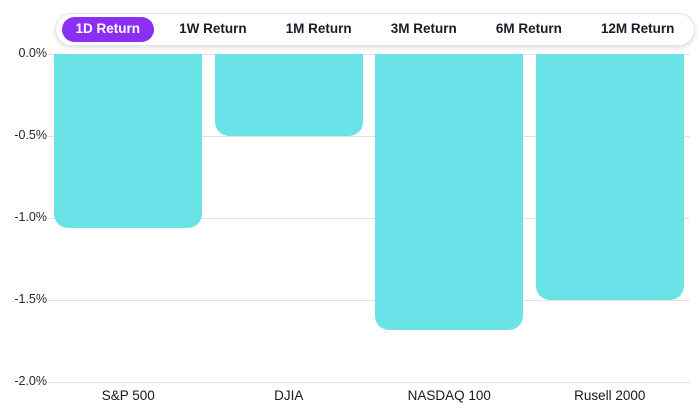 This screenshot has height=412, width=700. Describe the element at coordinates (30, 299) in the screenshot. I see `y-axis-tick-label: -1.5%` at that location.